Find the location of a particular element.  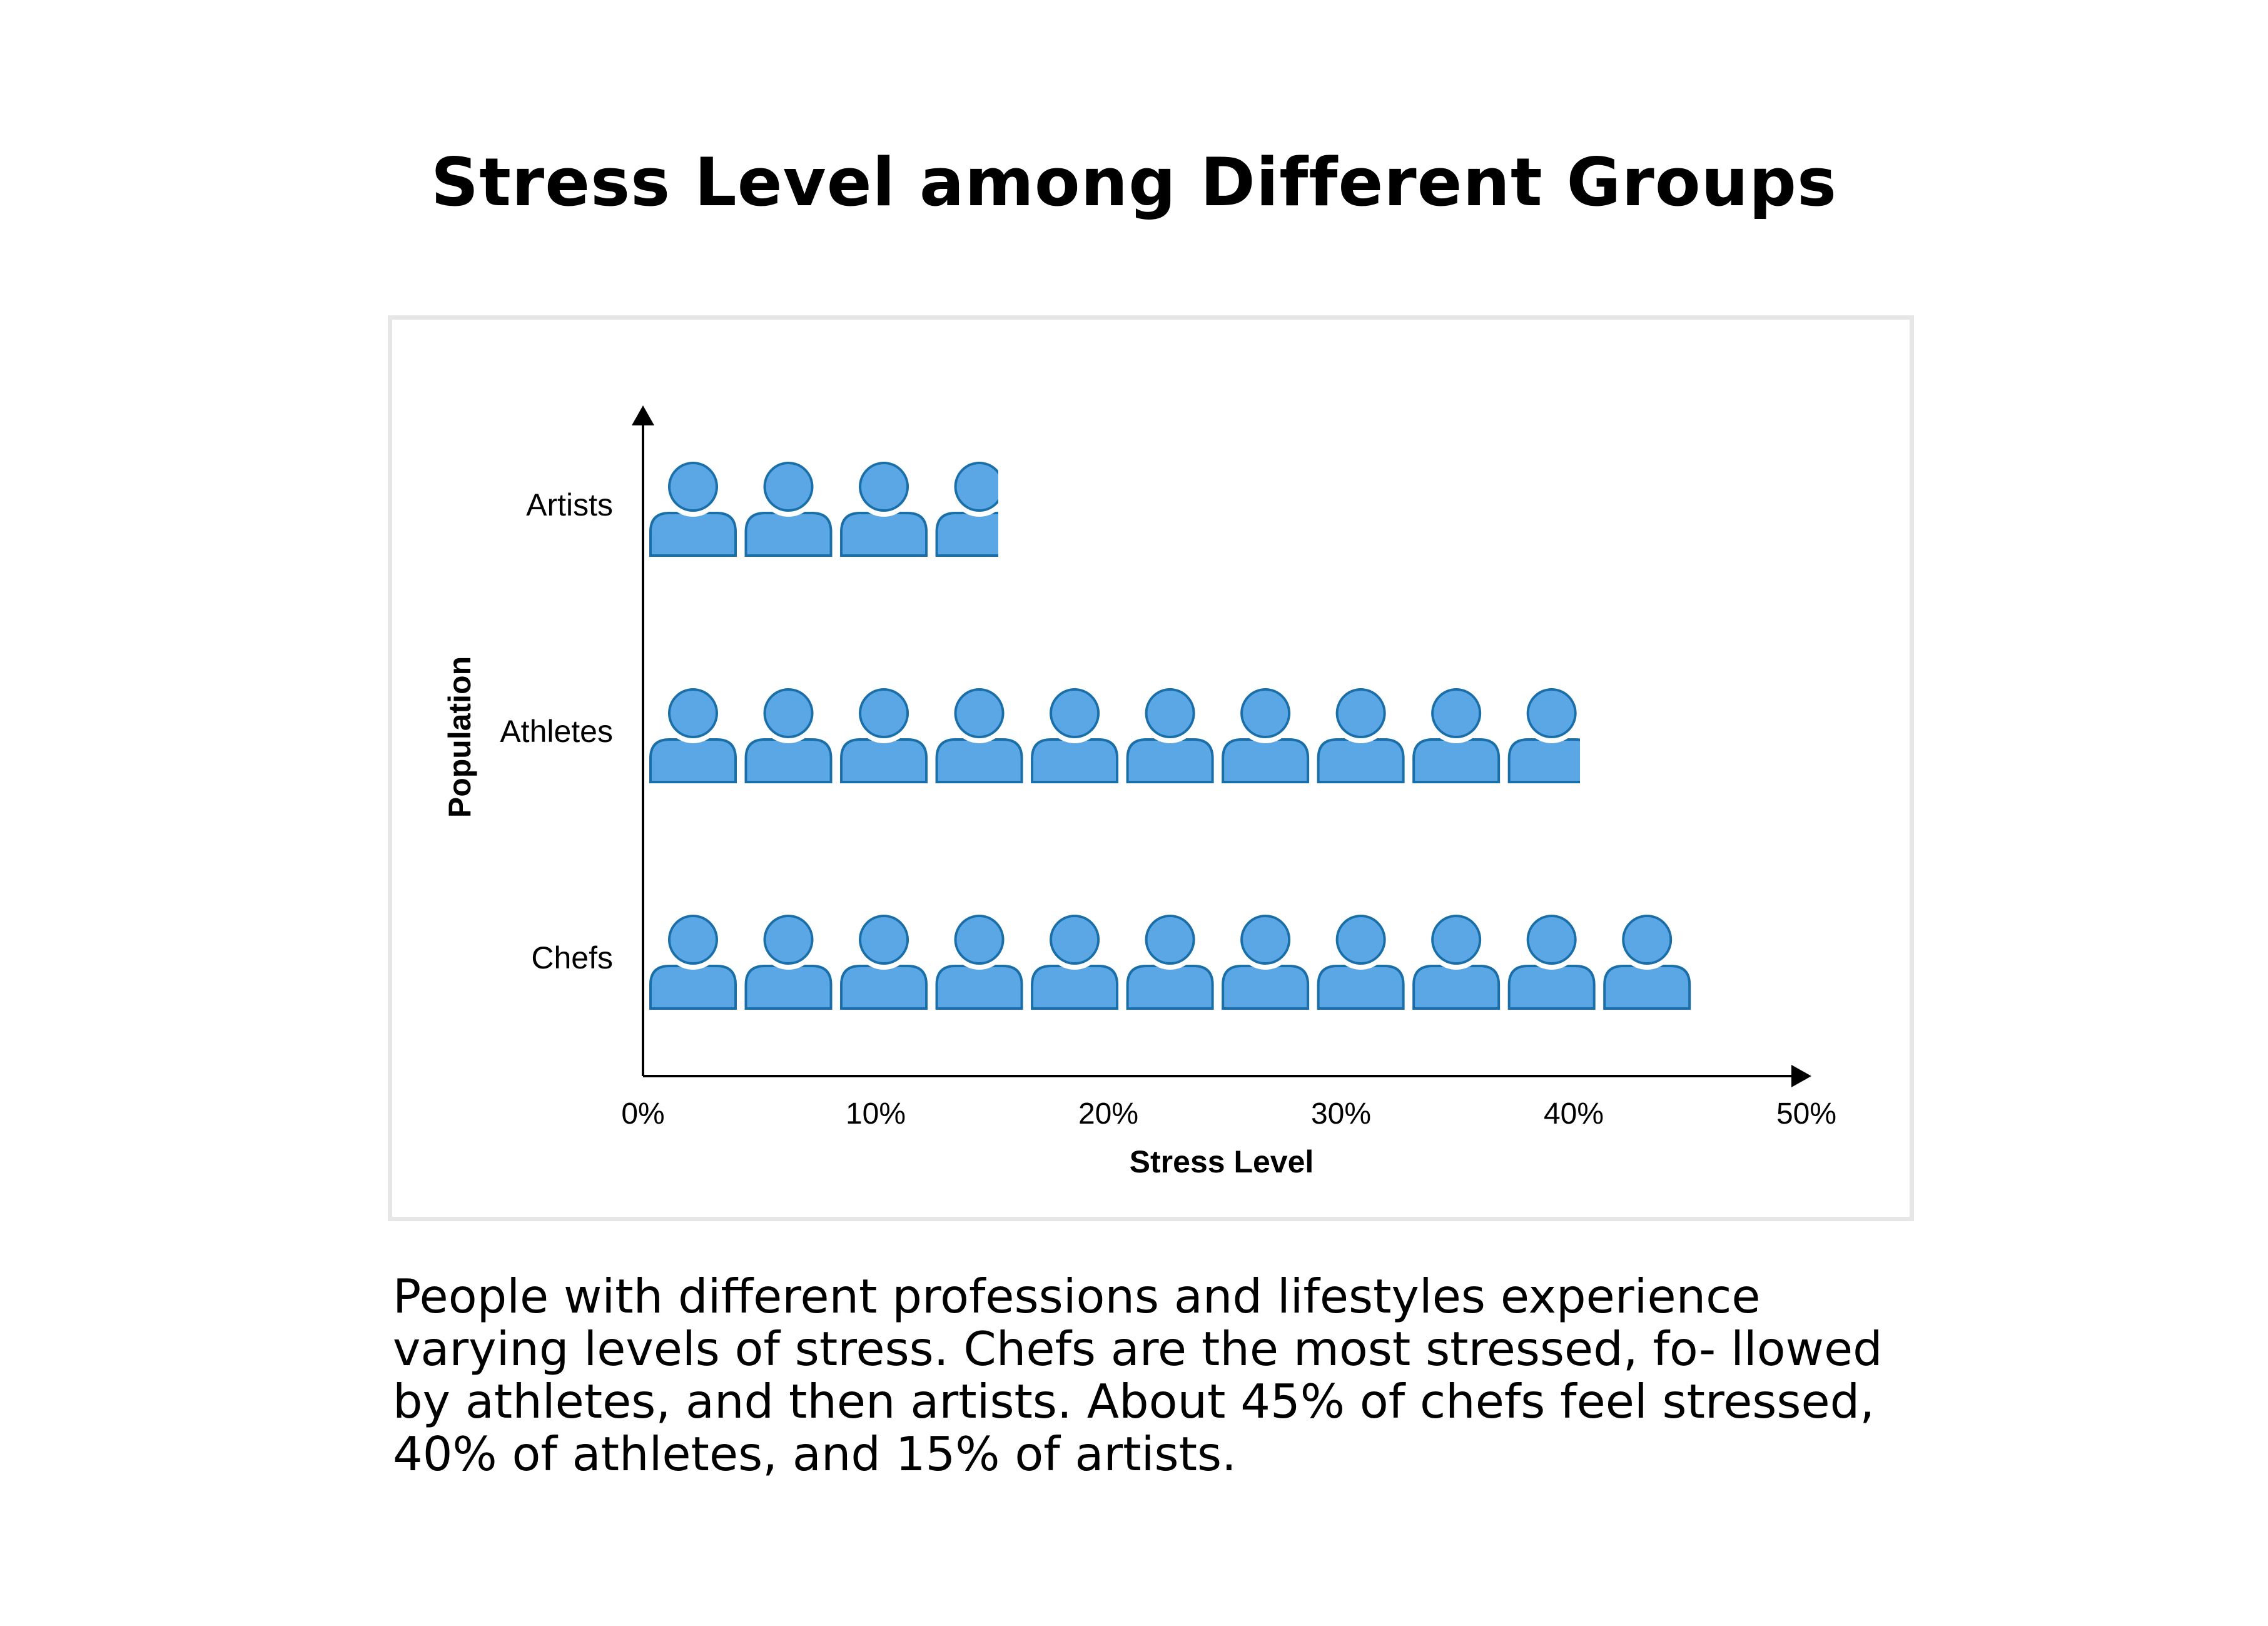

x-tick-label: 0% is located at coordinates (642, 1114).